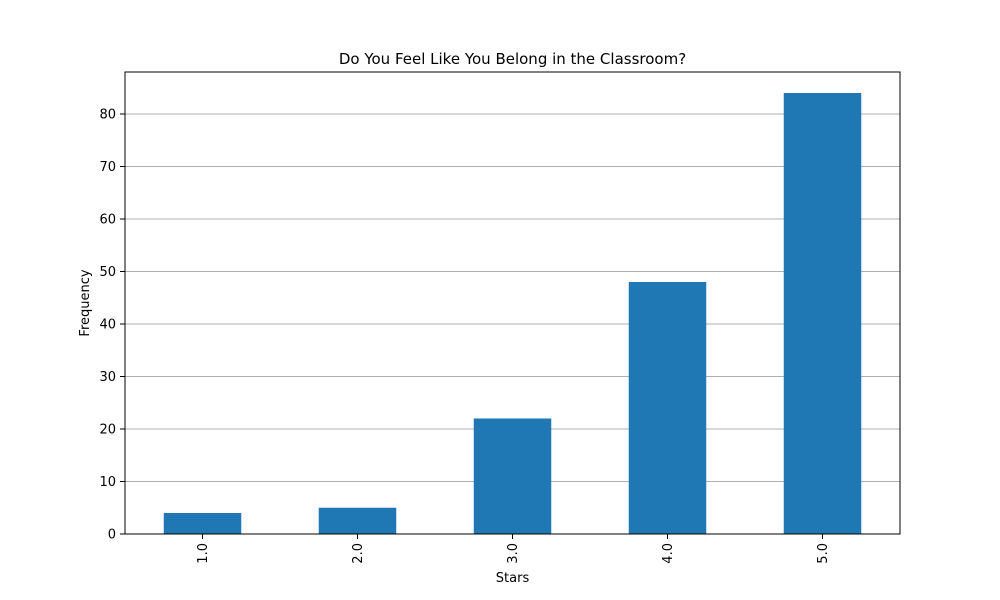 The image size is (1000, 600). Describe the element at coordinates (203, 553) in the screenshot. I see `x-tick-label: 1.0` at that location.